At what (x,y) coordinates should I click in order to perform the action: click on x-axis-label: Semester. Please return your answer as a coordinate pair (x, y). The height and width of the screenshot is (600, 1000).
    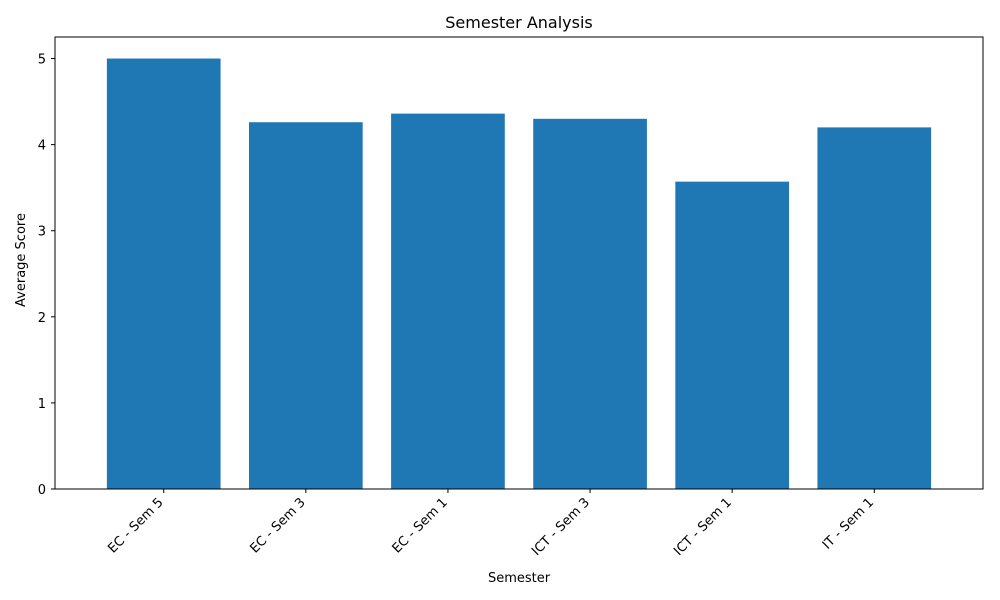
    Looking at the image, I should click on (519, 578).